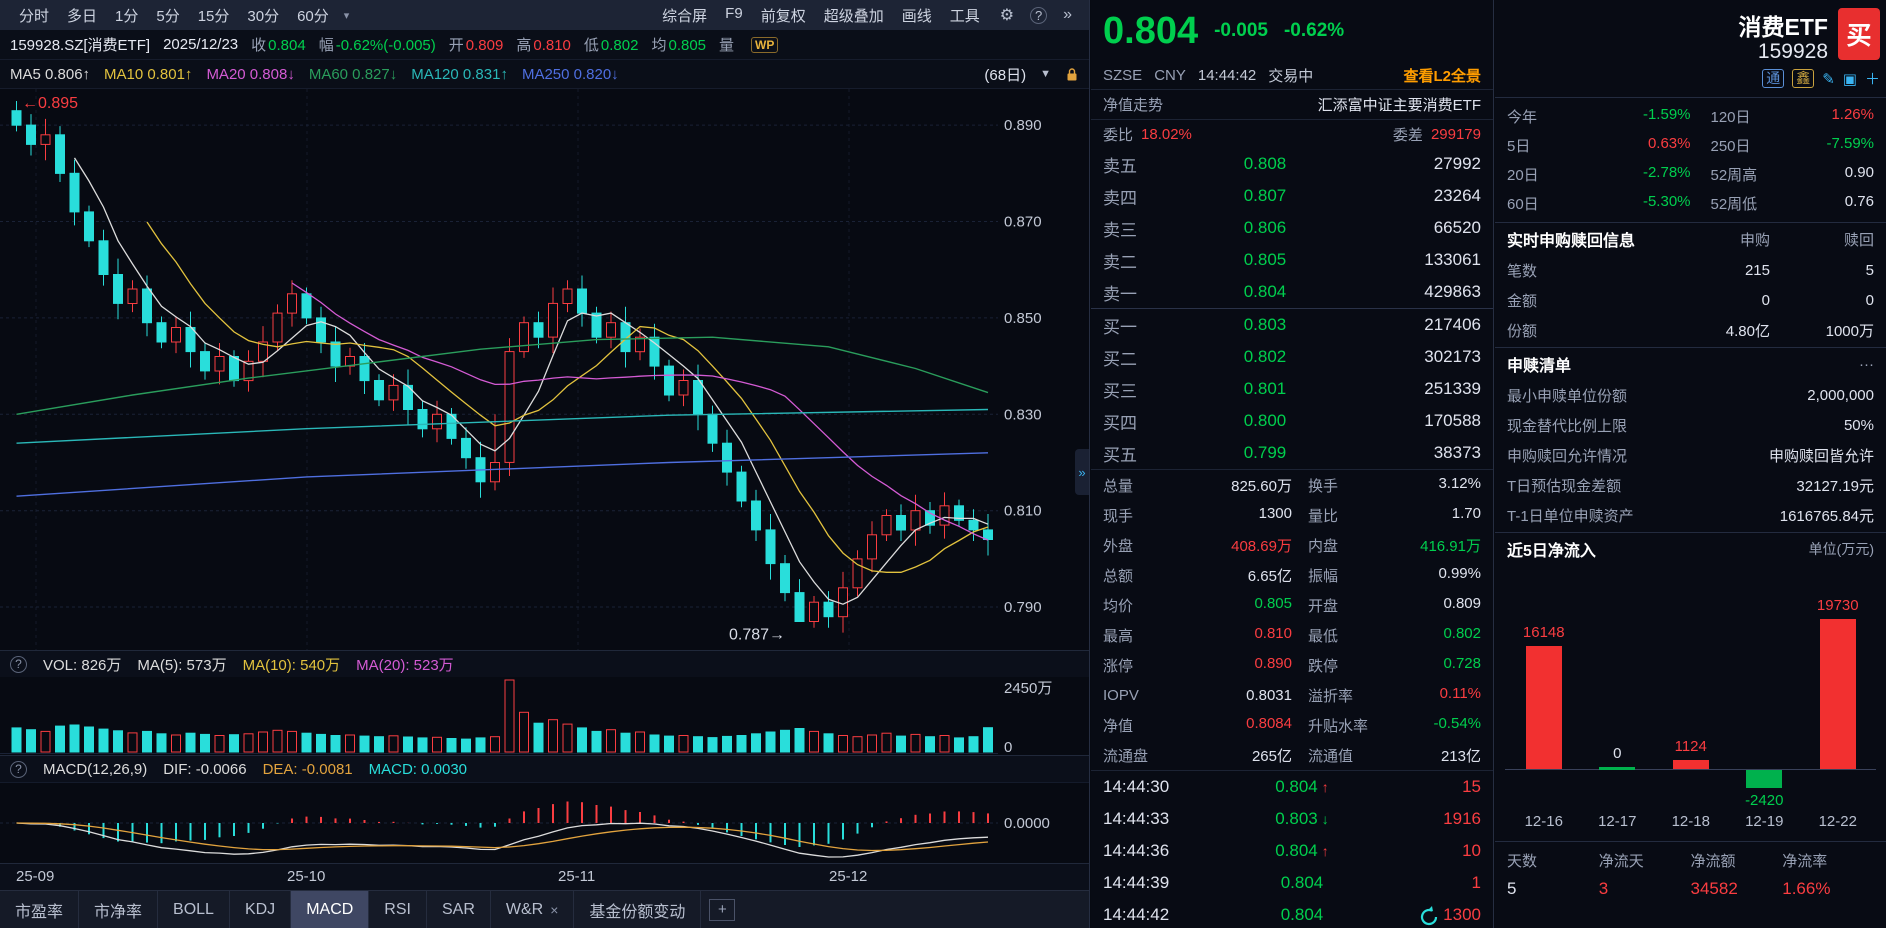 This screenshot has width=1886, height=928. What do you see at coordinates (1460, 756) in the screenshot?
I see `stat-value: 213亿` at bounding box center [1460, 756].